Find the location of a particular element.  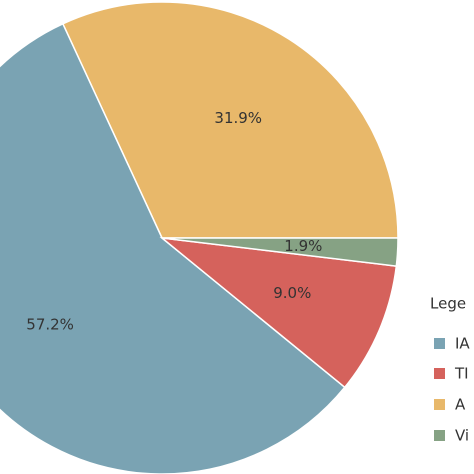

slice-label: 9.0% is located at coordinates (292, 293).